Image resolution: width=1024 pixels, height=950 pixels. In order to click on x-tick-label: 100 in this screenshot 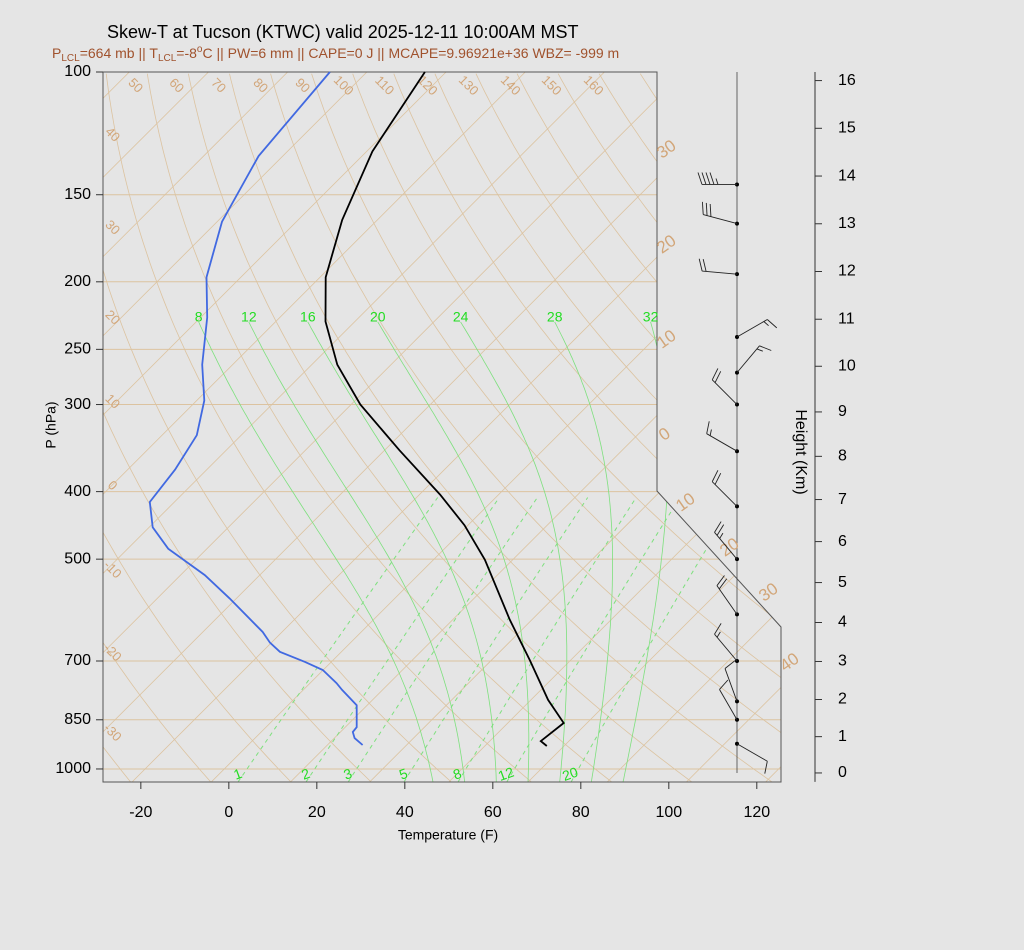, I will do `click(668, 812)`.